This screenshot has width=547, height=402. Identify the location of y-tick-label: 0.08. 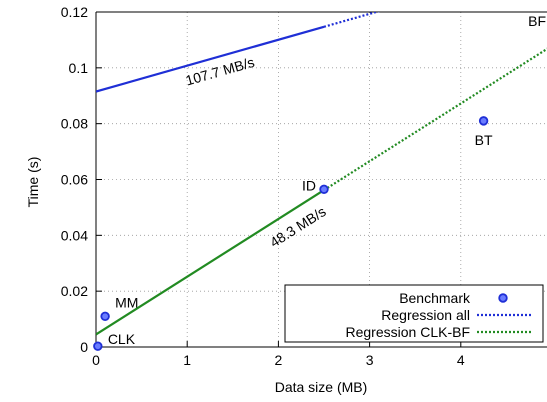
(74, 124).